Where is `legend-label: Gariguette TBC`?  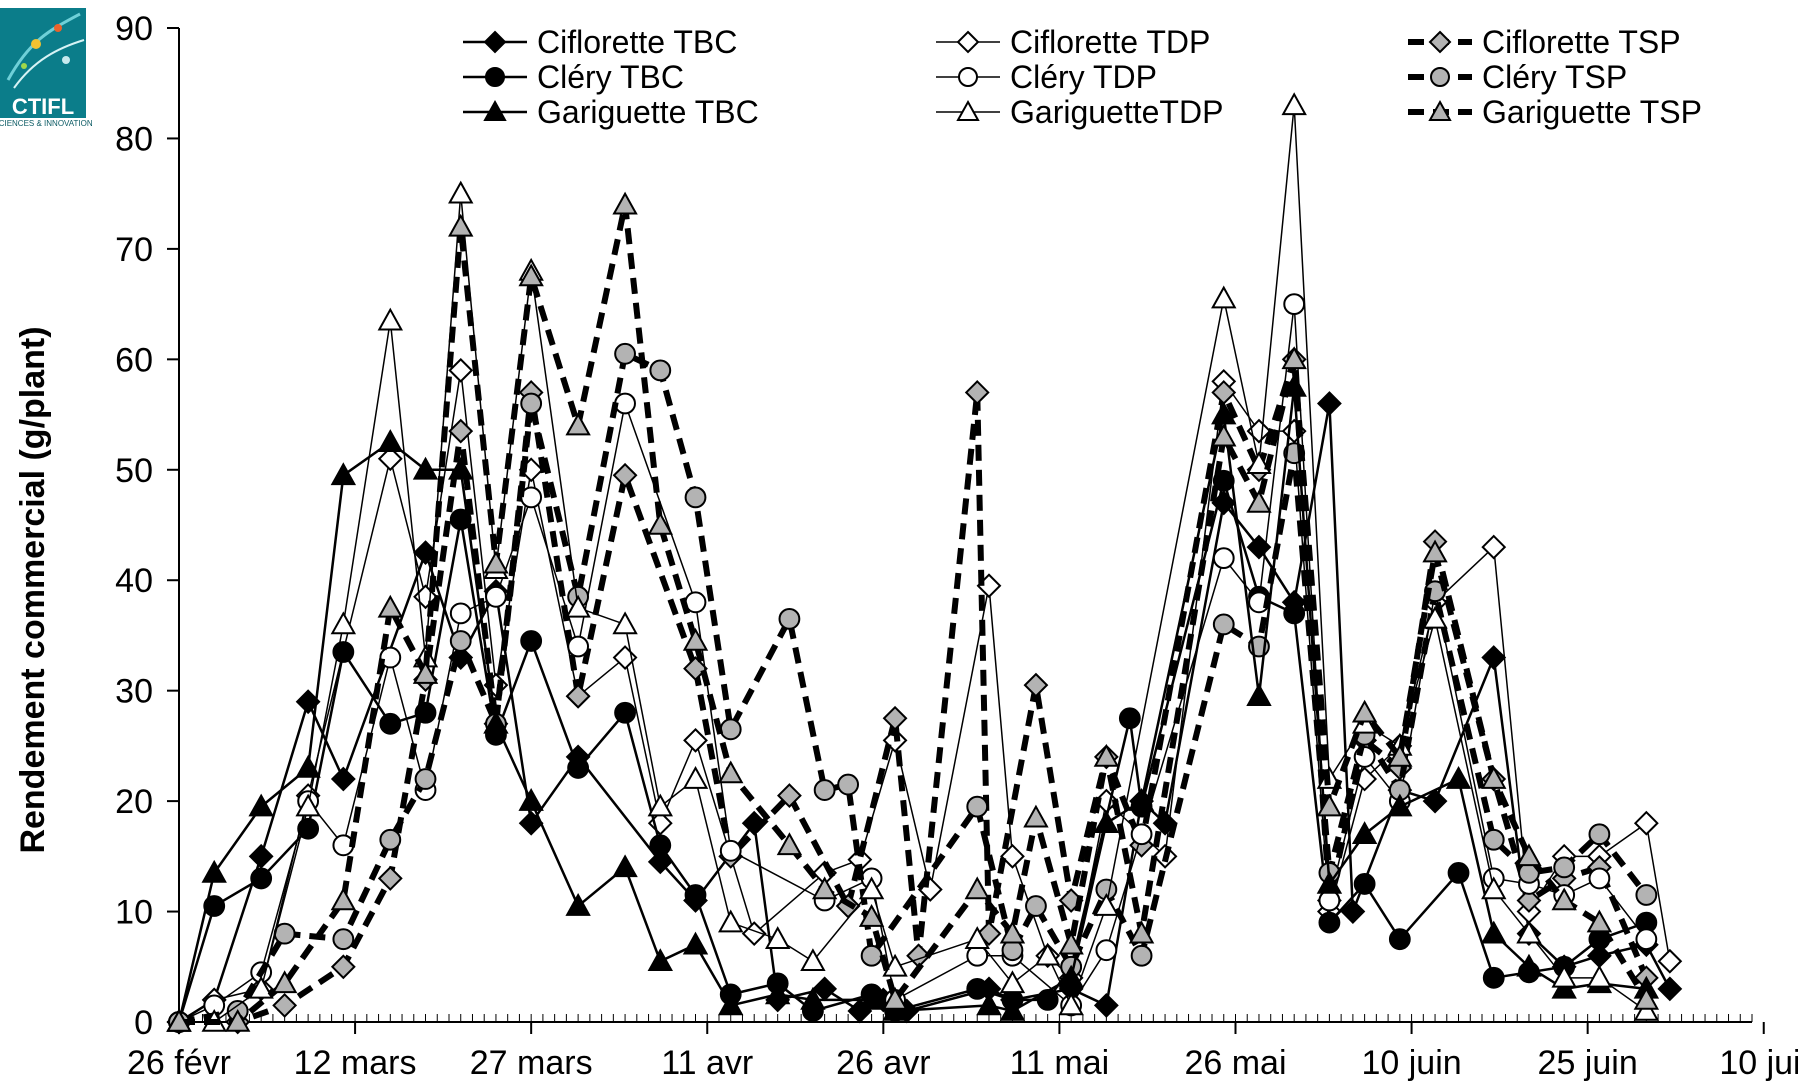
legend-label: Gariguette TBC is located at coordinates (648, 112).